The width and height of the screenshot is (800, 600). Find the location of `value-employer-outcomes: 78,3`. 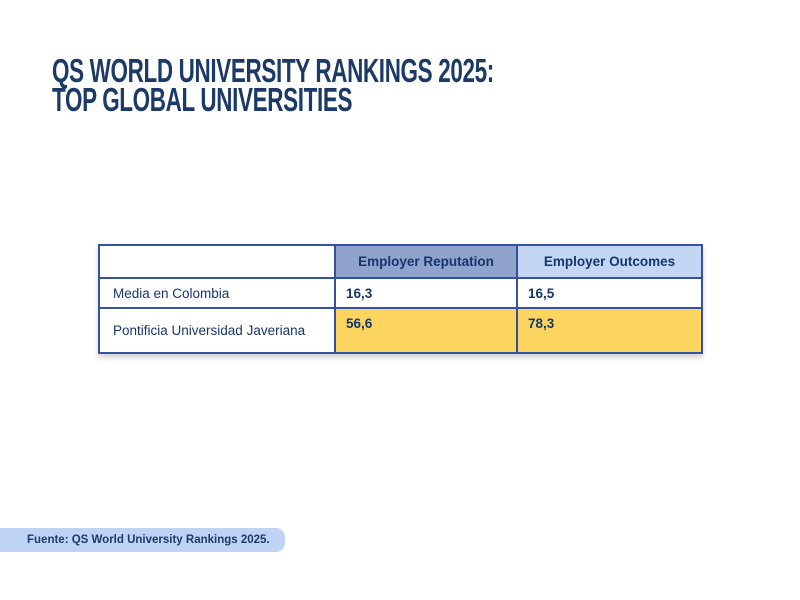

value-employer-outcomes: 78,3 is located at coordinates (609, 330).